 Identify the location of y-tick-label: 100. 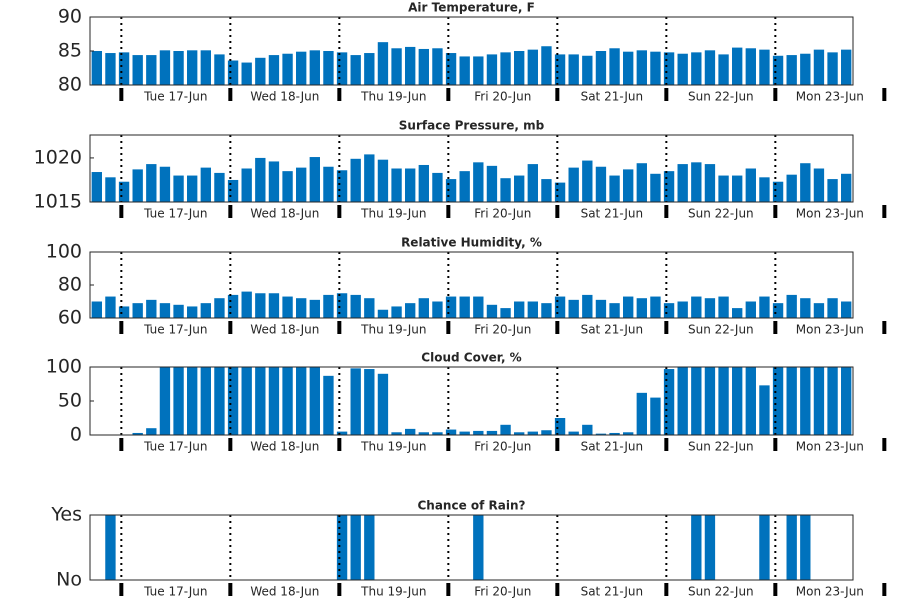
(64, 367).